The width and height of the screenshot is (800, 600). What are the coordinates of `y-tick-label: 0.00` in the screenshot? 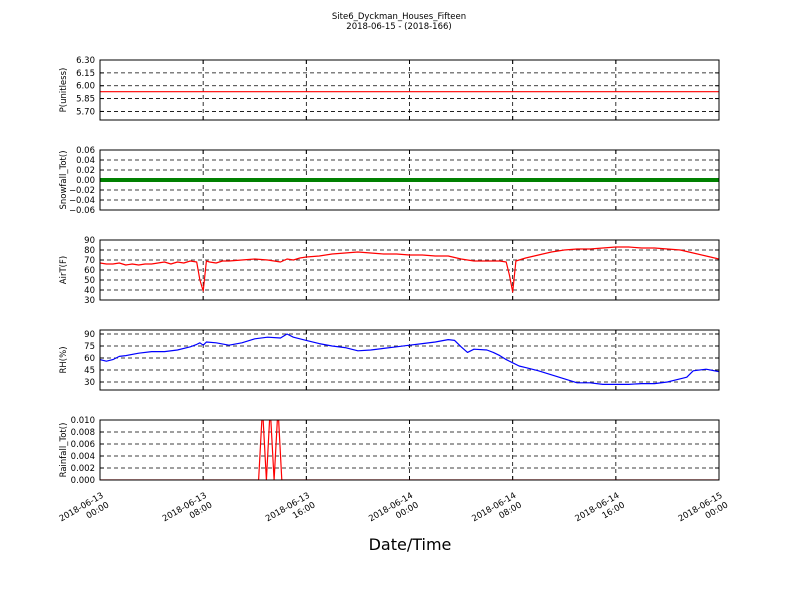 It's located at (85, 181).